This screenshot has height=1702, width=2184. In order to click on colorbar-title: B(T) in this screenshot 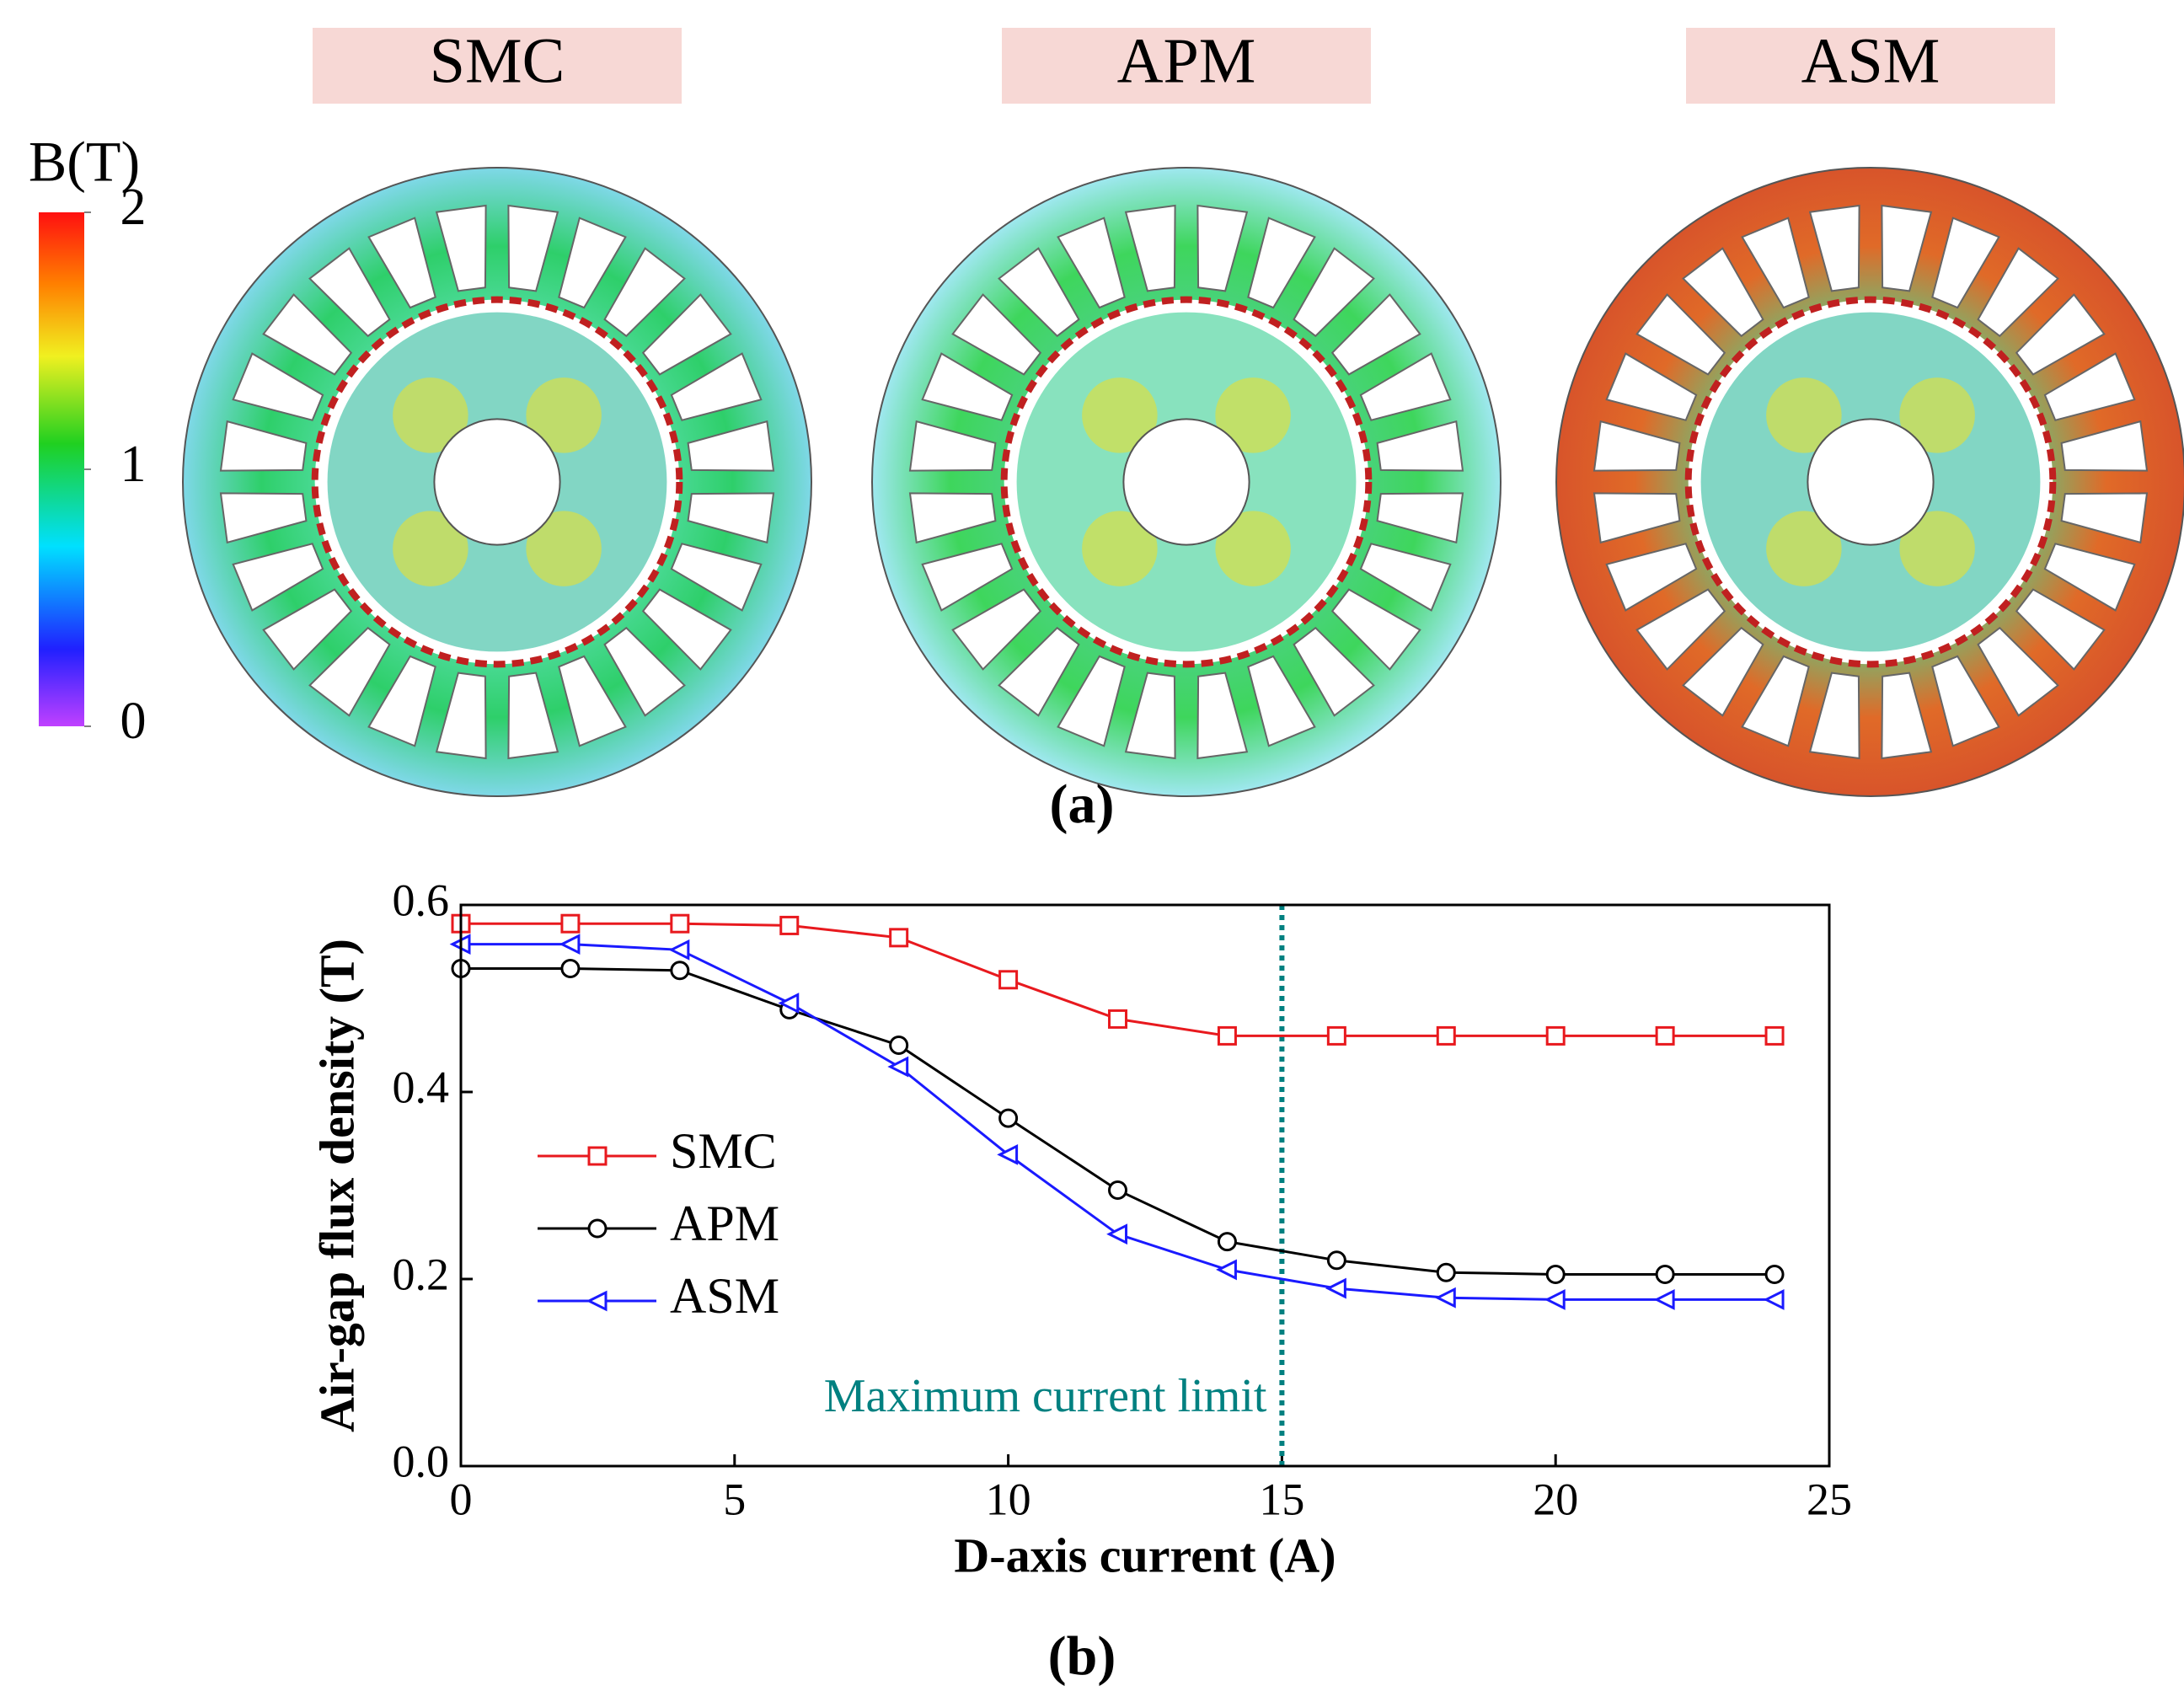, I will do `click(84, 162)`.